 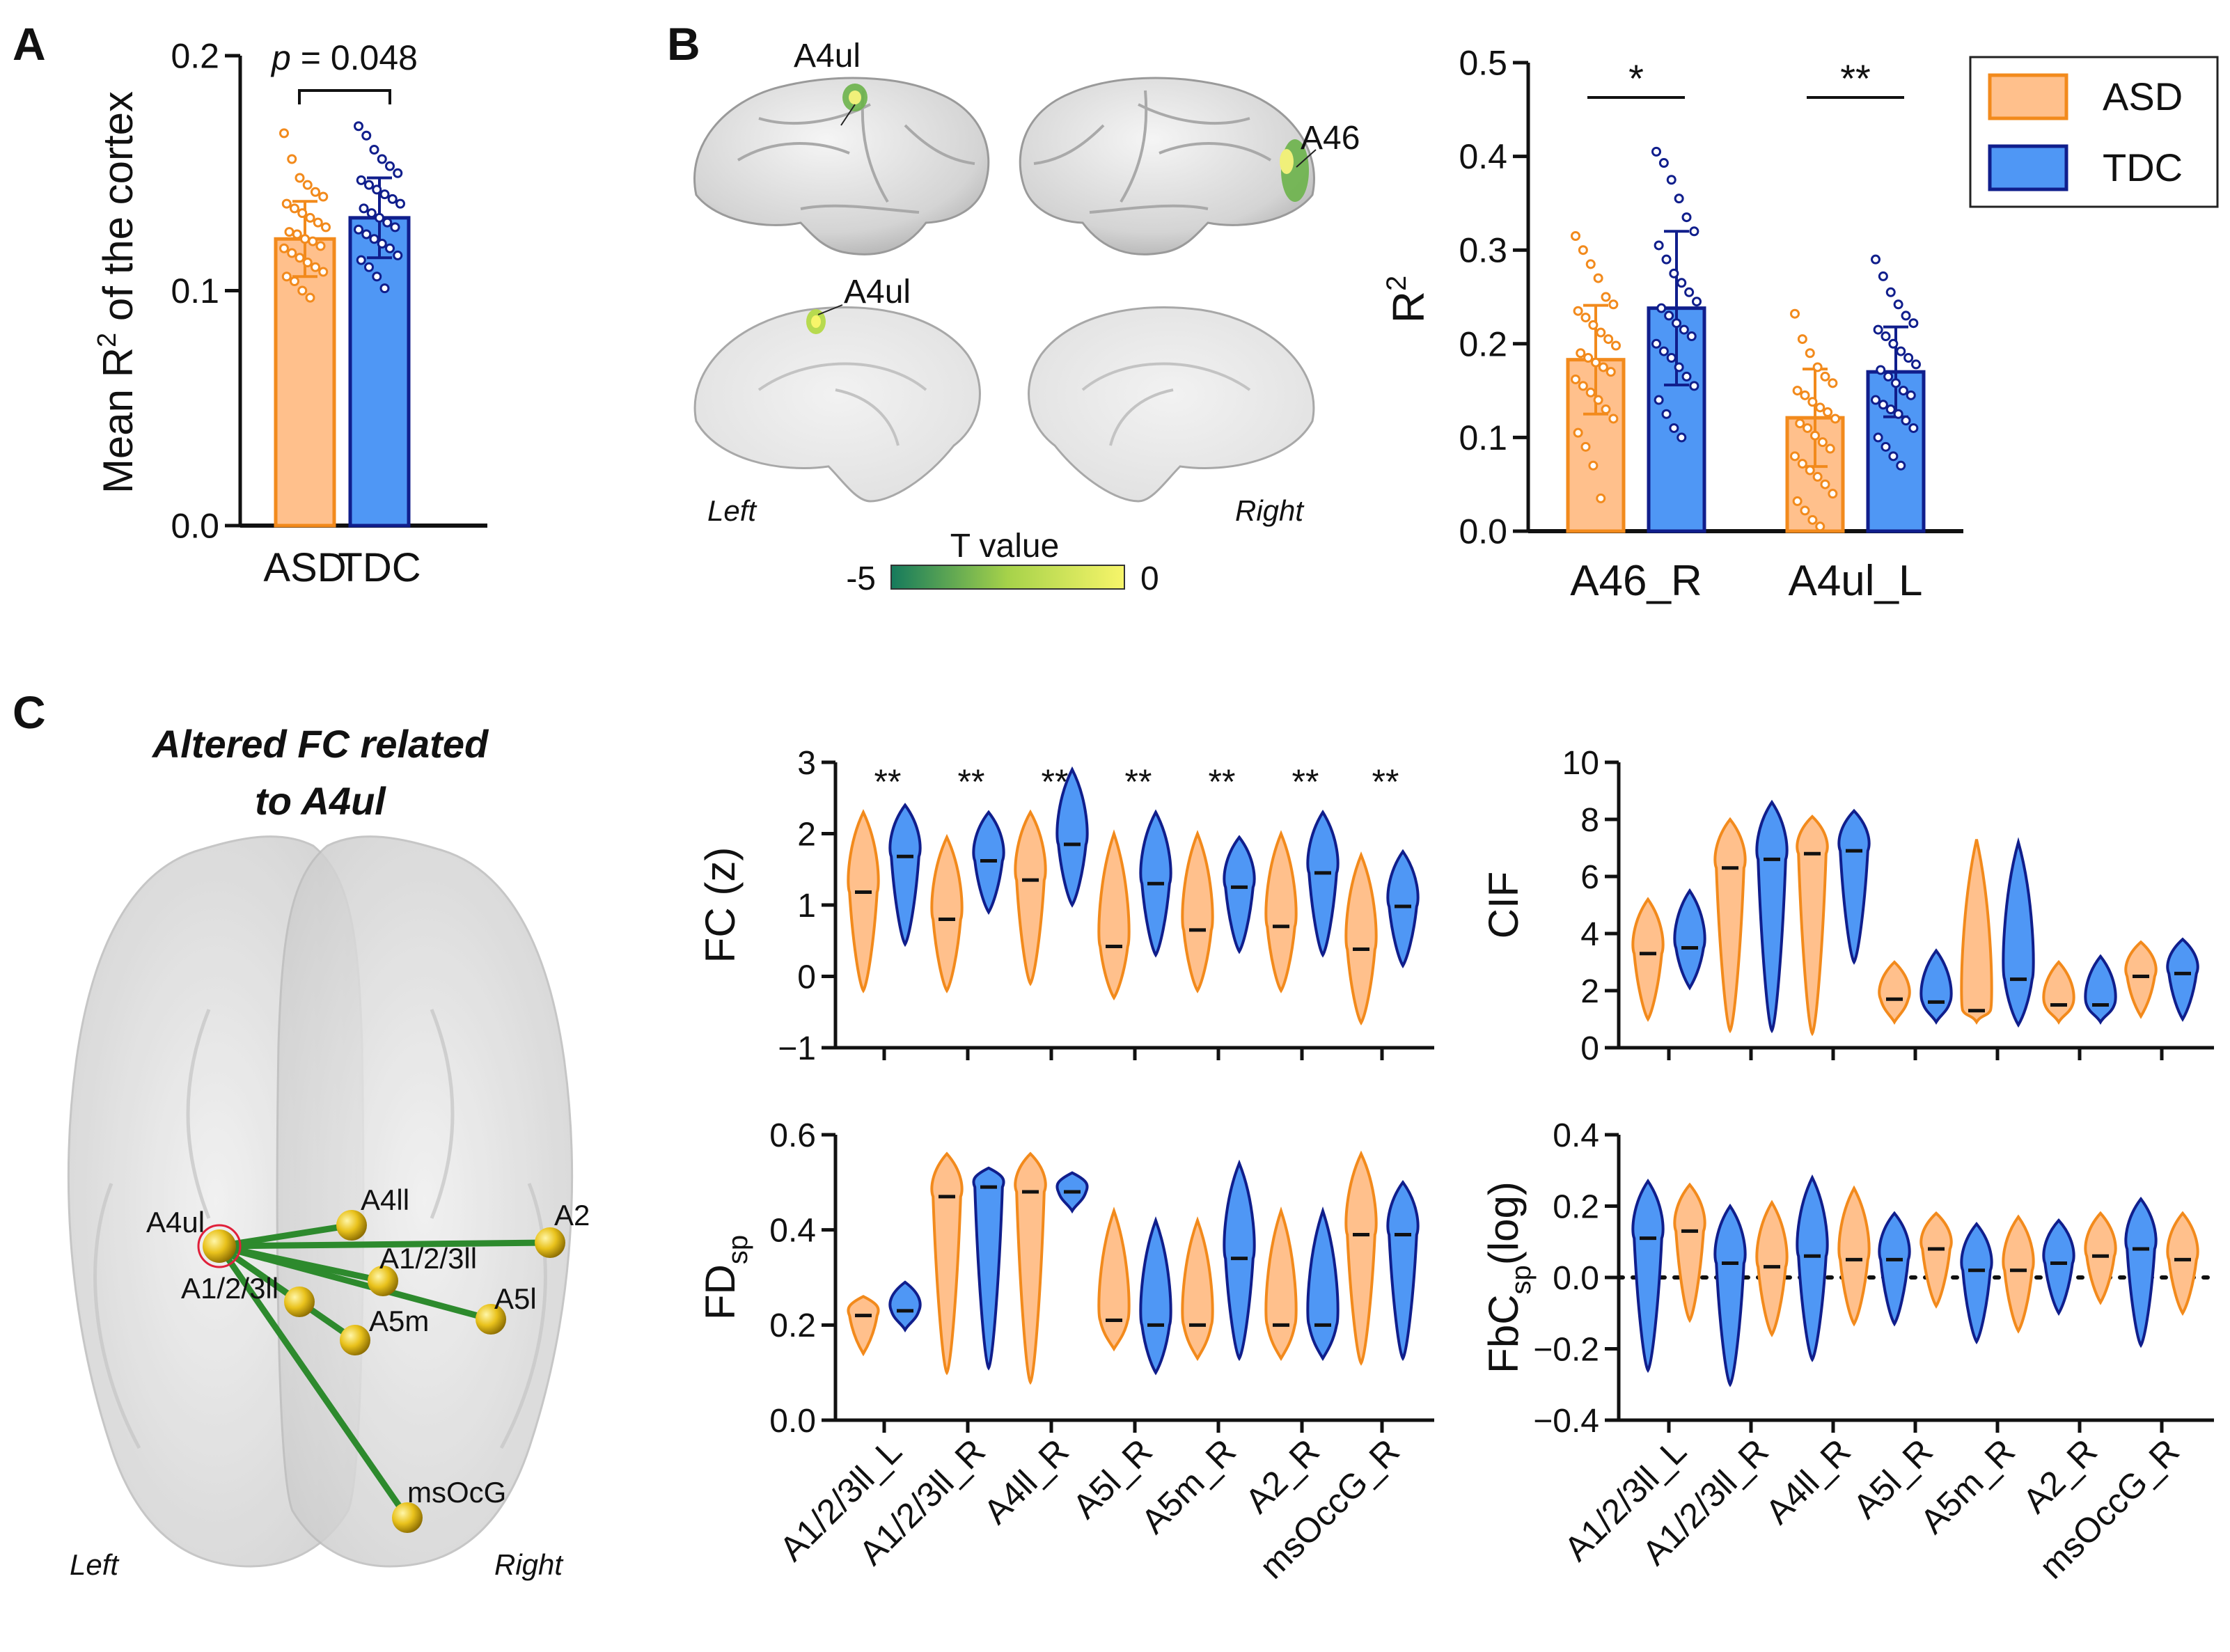 What do you see at coordinates (285, 1236) in the screenshot?
I see `edge-a4ul-a4ll` at bounding box center [285, 1236].